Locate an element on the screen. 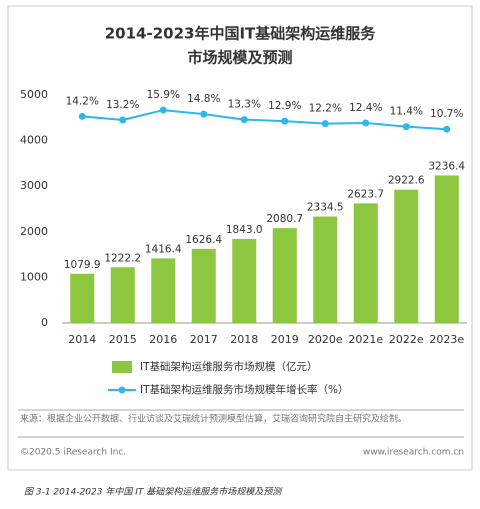 This screenshot has height=509, width=480. chart-title: 市场规模及预测 is located at coordinates (239, 58).